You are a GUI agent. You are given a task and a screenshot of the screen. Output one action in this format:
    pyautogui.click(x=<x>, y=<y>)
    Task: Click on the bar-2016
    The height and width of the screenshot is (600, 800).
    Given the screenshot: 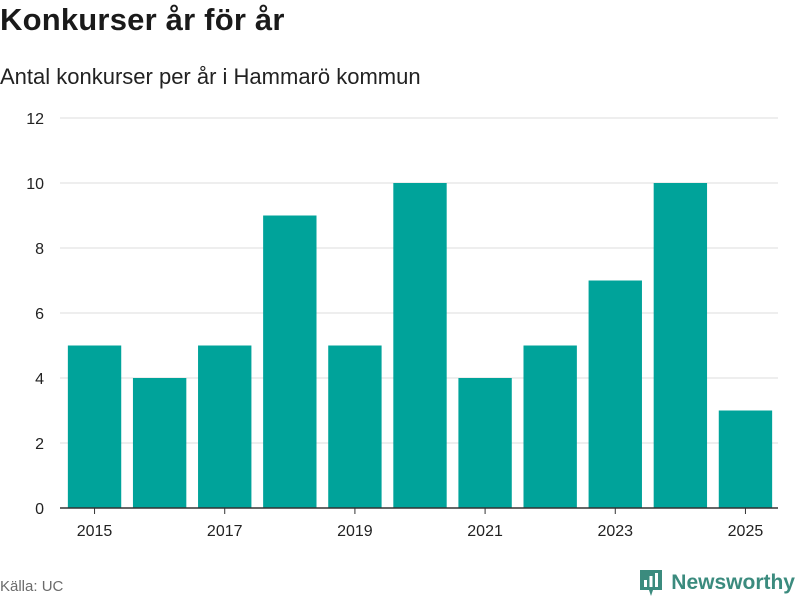 What is the action you would take?
    pyautogui.click(x=159, y=443)
    